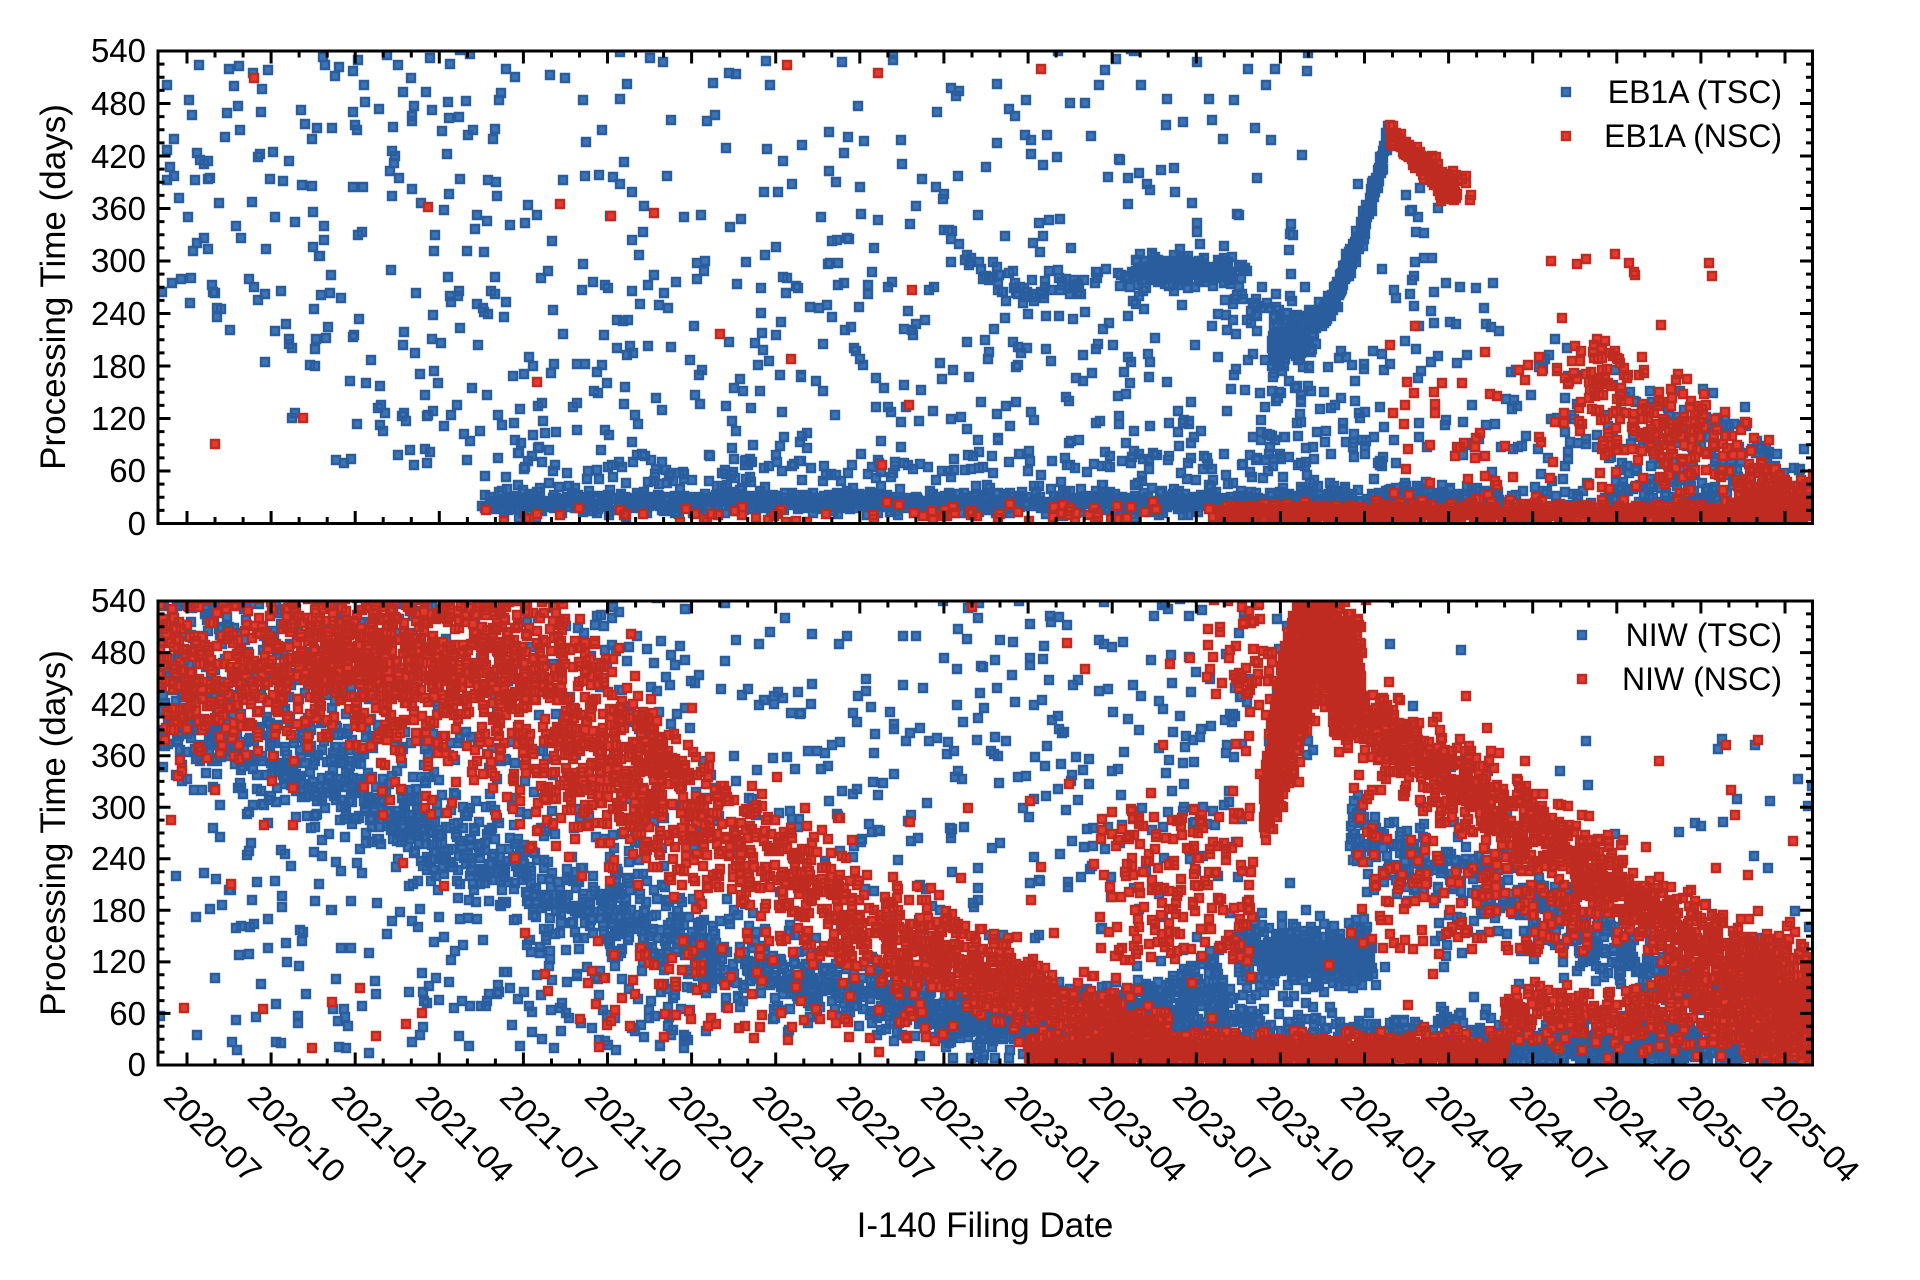 The height and width of the screenshot is (1280, 1920). I want to click on svg-text: EB1A (TSC), so click(1695, 92).